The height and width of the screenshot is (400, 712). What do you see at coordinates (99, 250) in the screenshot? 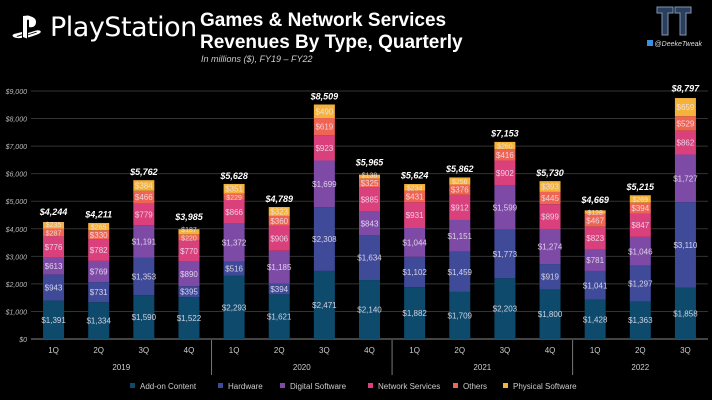
I see `data-label: $782` at bounding box center [99, 250].